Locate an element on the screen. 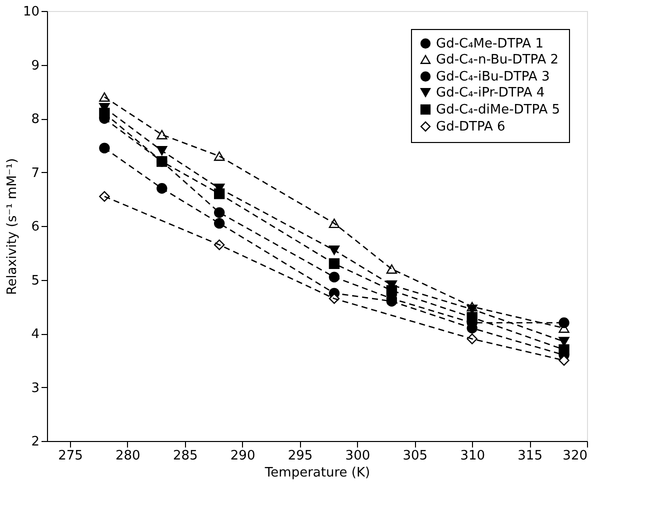 The height and width of the screenshot is (531, 650). y-tick-label: 7 is located at coordinates (35, 173).